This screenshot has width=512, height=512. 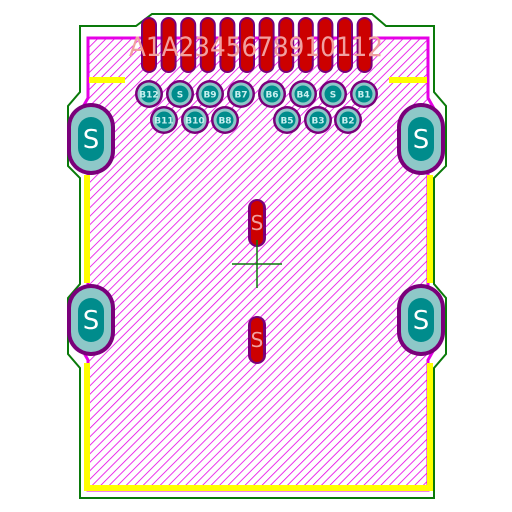 I want to click on top-pad-a3, so click(x=188, y=45).